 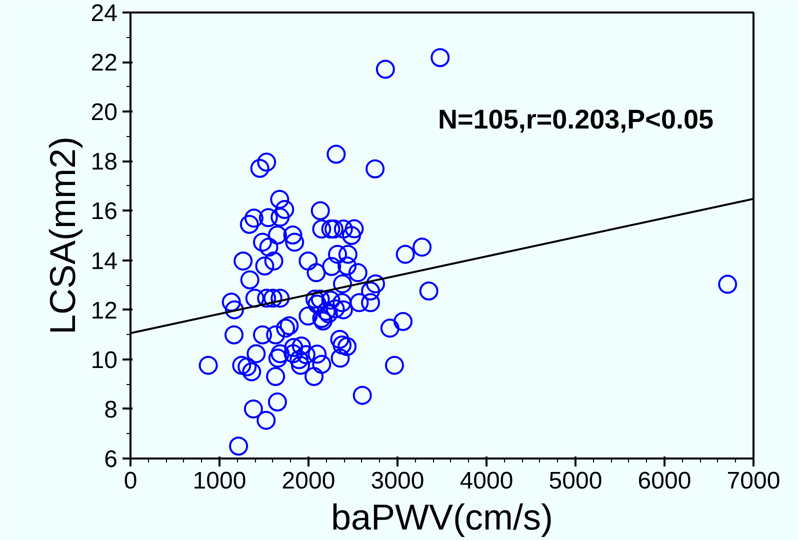 What do you see at coordinates (131, 481) in the screenshot?
I see `x-tick-label: 0` at bounding box center [131, 481].